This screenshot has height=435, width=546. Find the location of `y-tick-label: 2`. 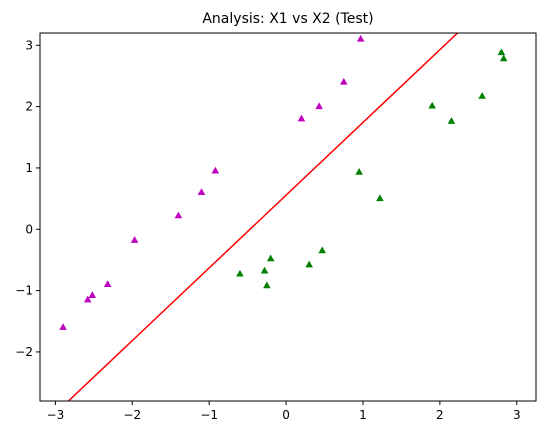

y-tick-label: 2 is located at coordinates (29, 107).